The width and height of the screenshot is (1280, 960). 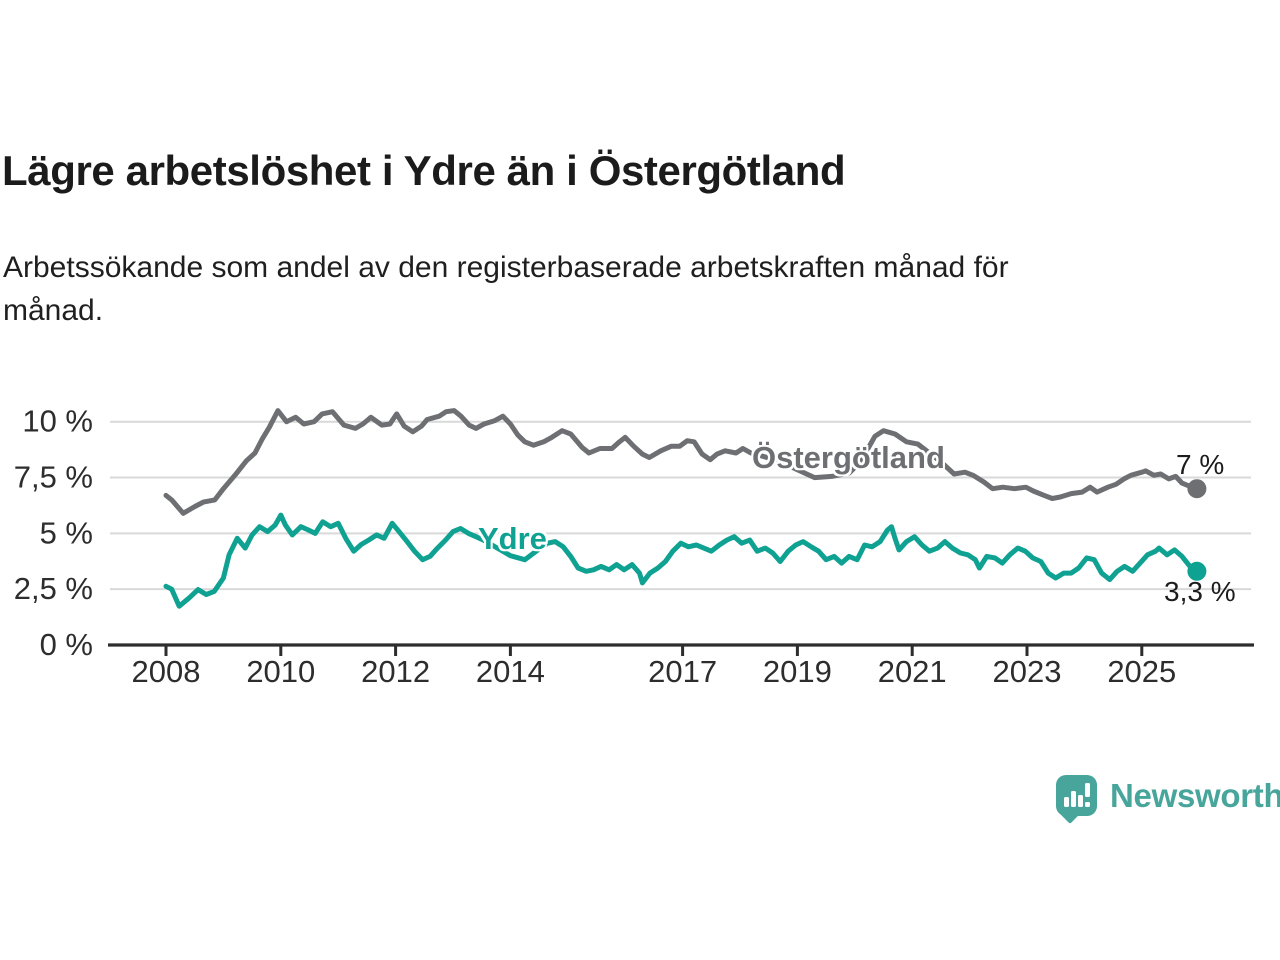 I want to click on x-tick-label: 2023, so click(x=1027, y=671).